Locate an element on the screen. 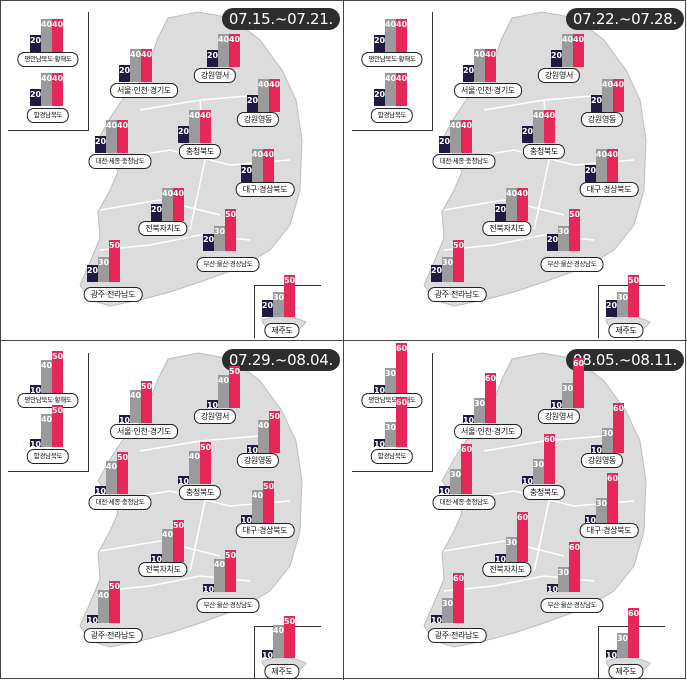  bar-group-gwangju: 20 30 50 is located at coordinates (103, 257).